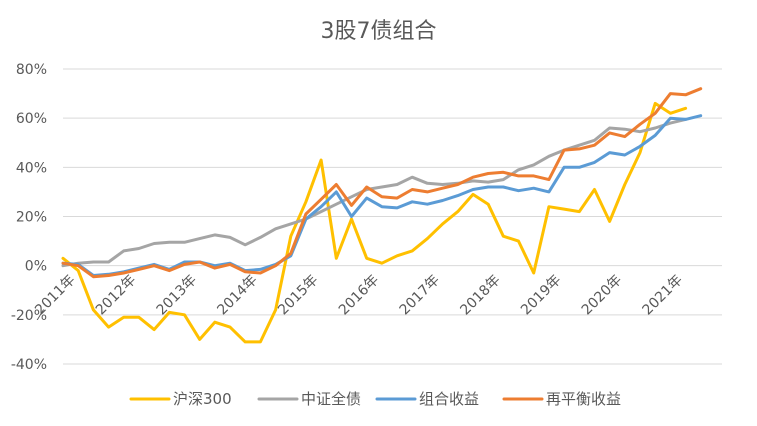 The image size is (757, 426). Describe the element at coordinates (31, 70) in the screenshot. I see `y-tick-label: 80%` at that location.